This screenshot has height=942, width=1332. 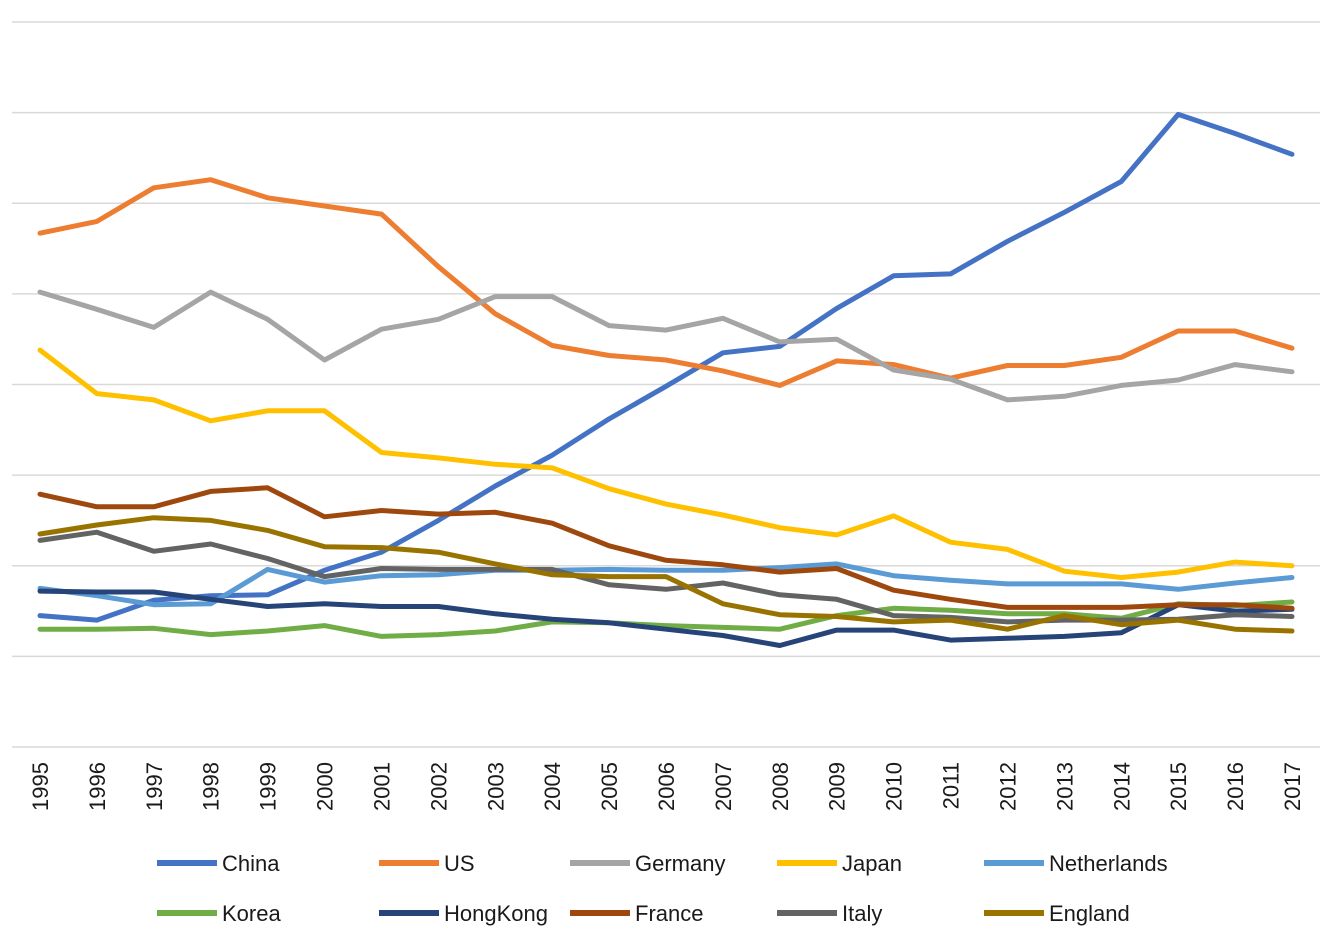 What do you see at coordinates (1064, 786) in the screenshot?
I see `x-tick-label: 2013` at bounding box center [1064, 786].